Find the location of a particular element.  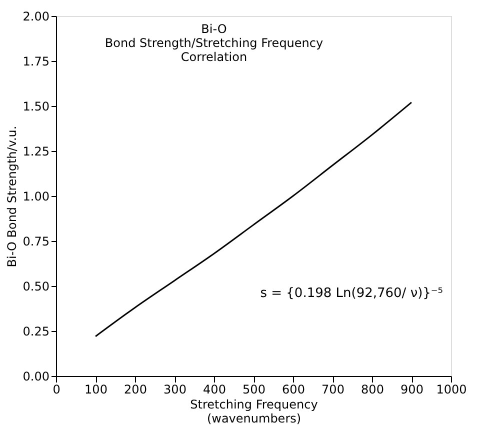

x-tick-label: 0 is located at coordinates (56, 389).